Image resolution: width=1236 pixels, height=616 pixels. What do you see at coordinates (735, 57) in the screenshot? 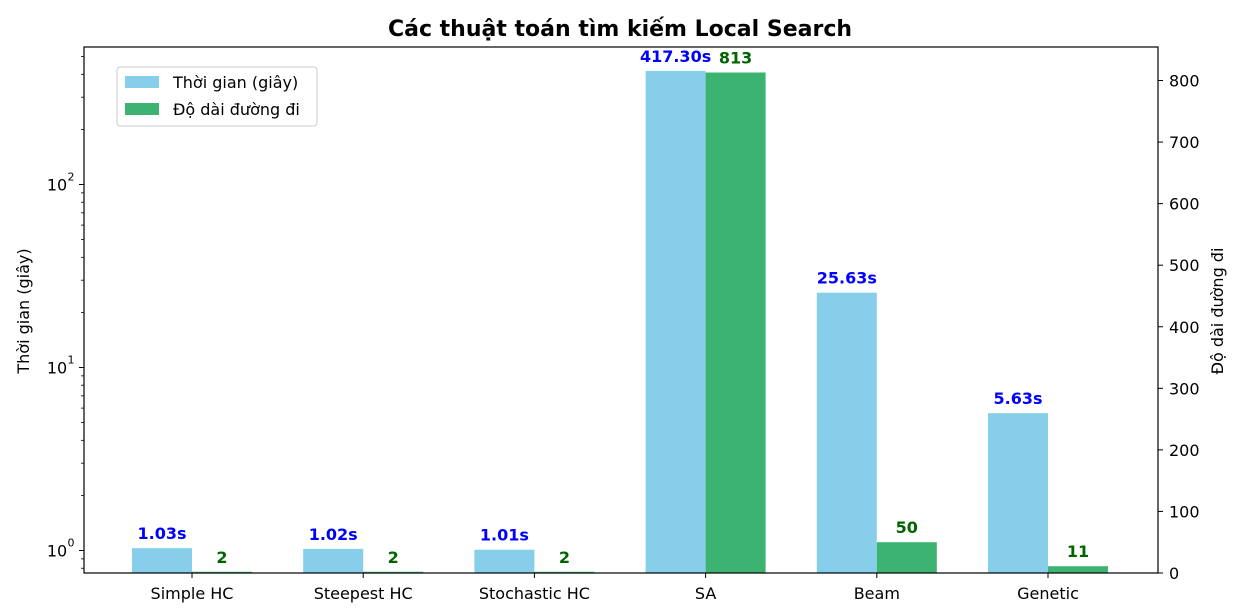
I see `data-label-length: 813` at bounding box center [735, 57].